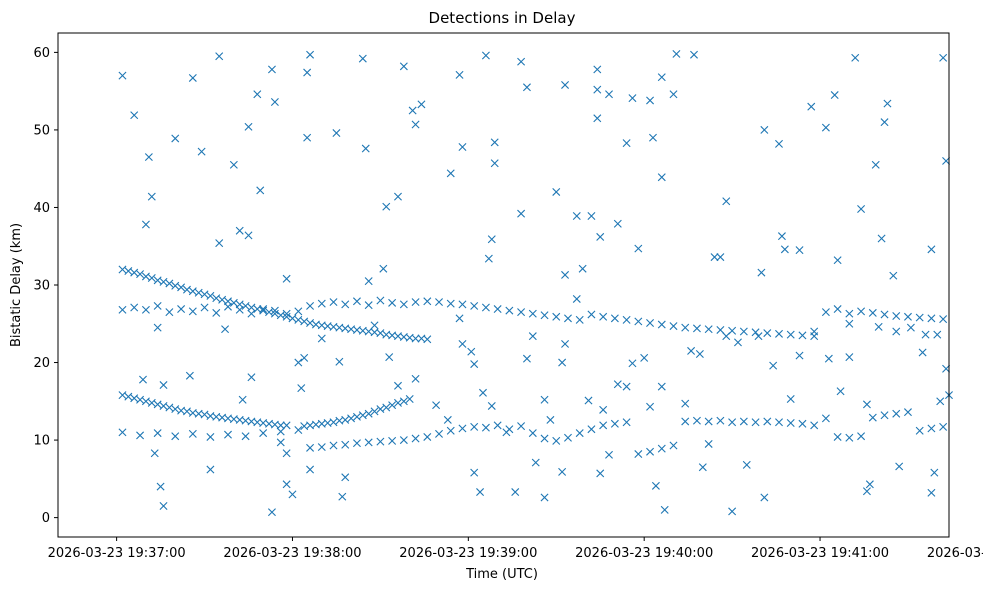  Describe the element at coordinates (292, 553) in the screenshot. I see `x-tick-label: 2026-03-23 19:38:00` at that location.